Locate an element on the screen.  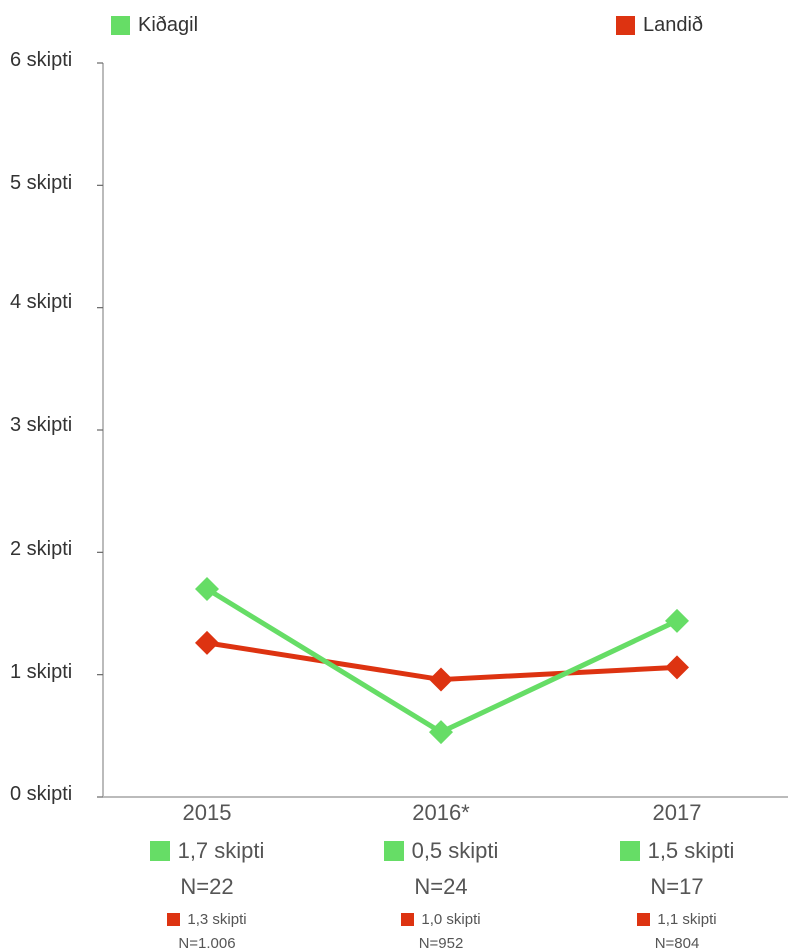
y-tick-label-6: 6 skipti is located at coordinates (41, 60).